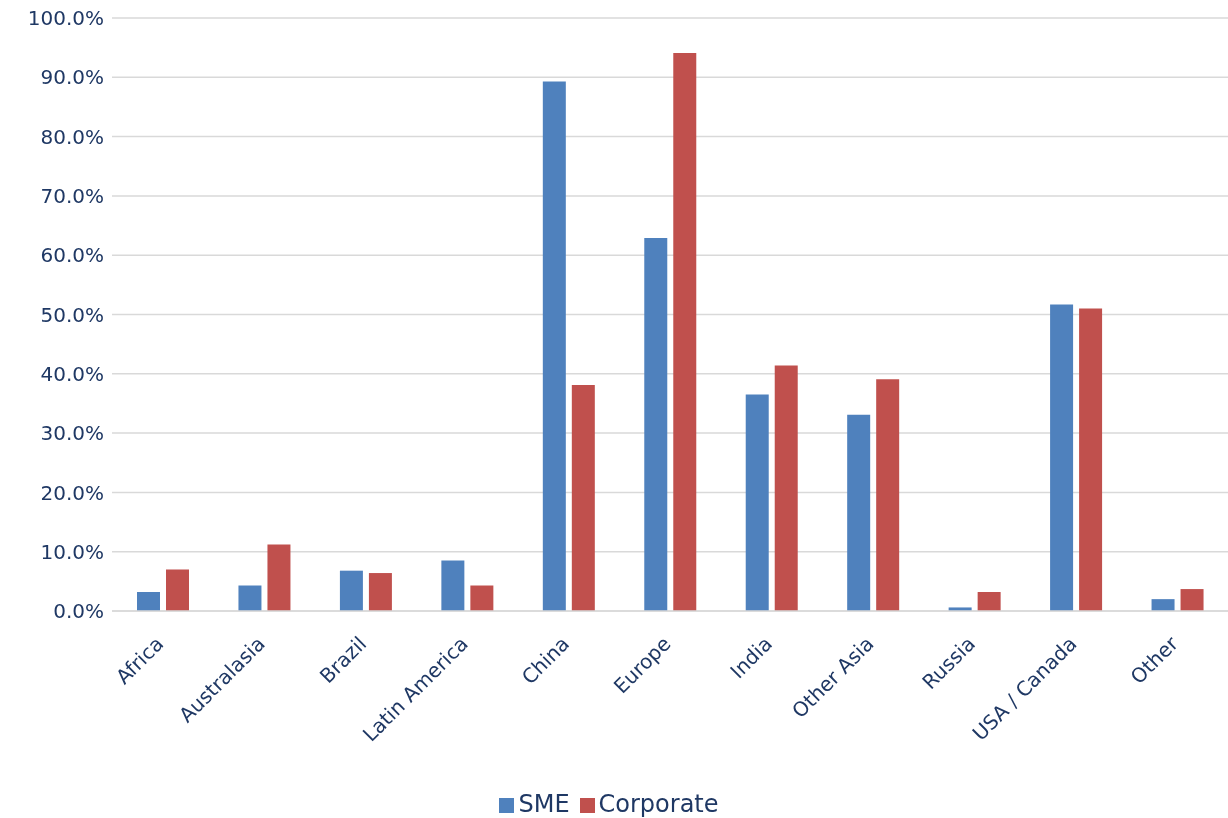 This screenshot has height=818, width=1228. I want to click on y-tick-label: 50.0%, so click(72, 314).